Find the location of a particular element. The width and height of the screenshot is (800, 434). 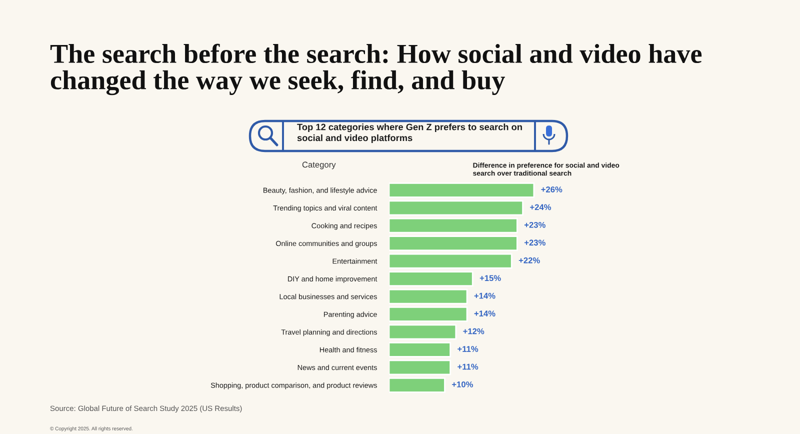

data-label: +26% is located at coordinates (551, 189).